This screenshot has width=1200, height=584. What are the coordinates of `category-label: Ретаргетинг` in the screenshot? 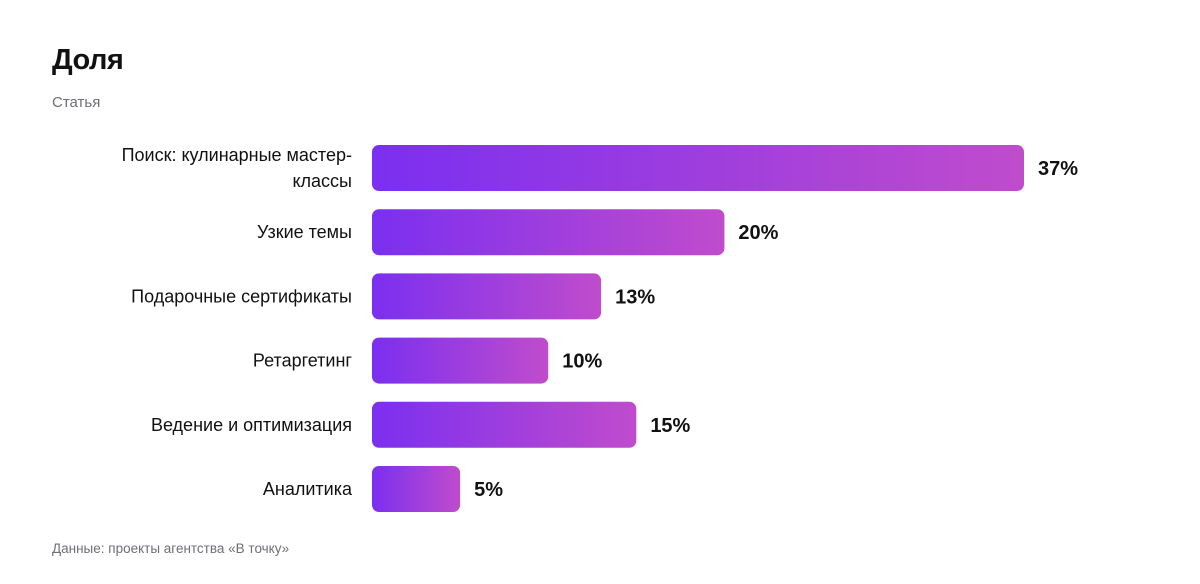 It's located at (303, 361).